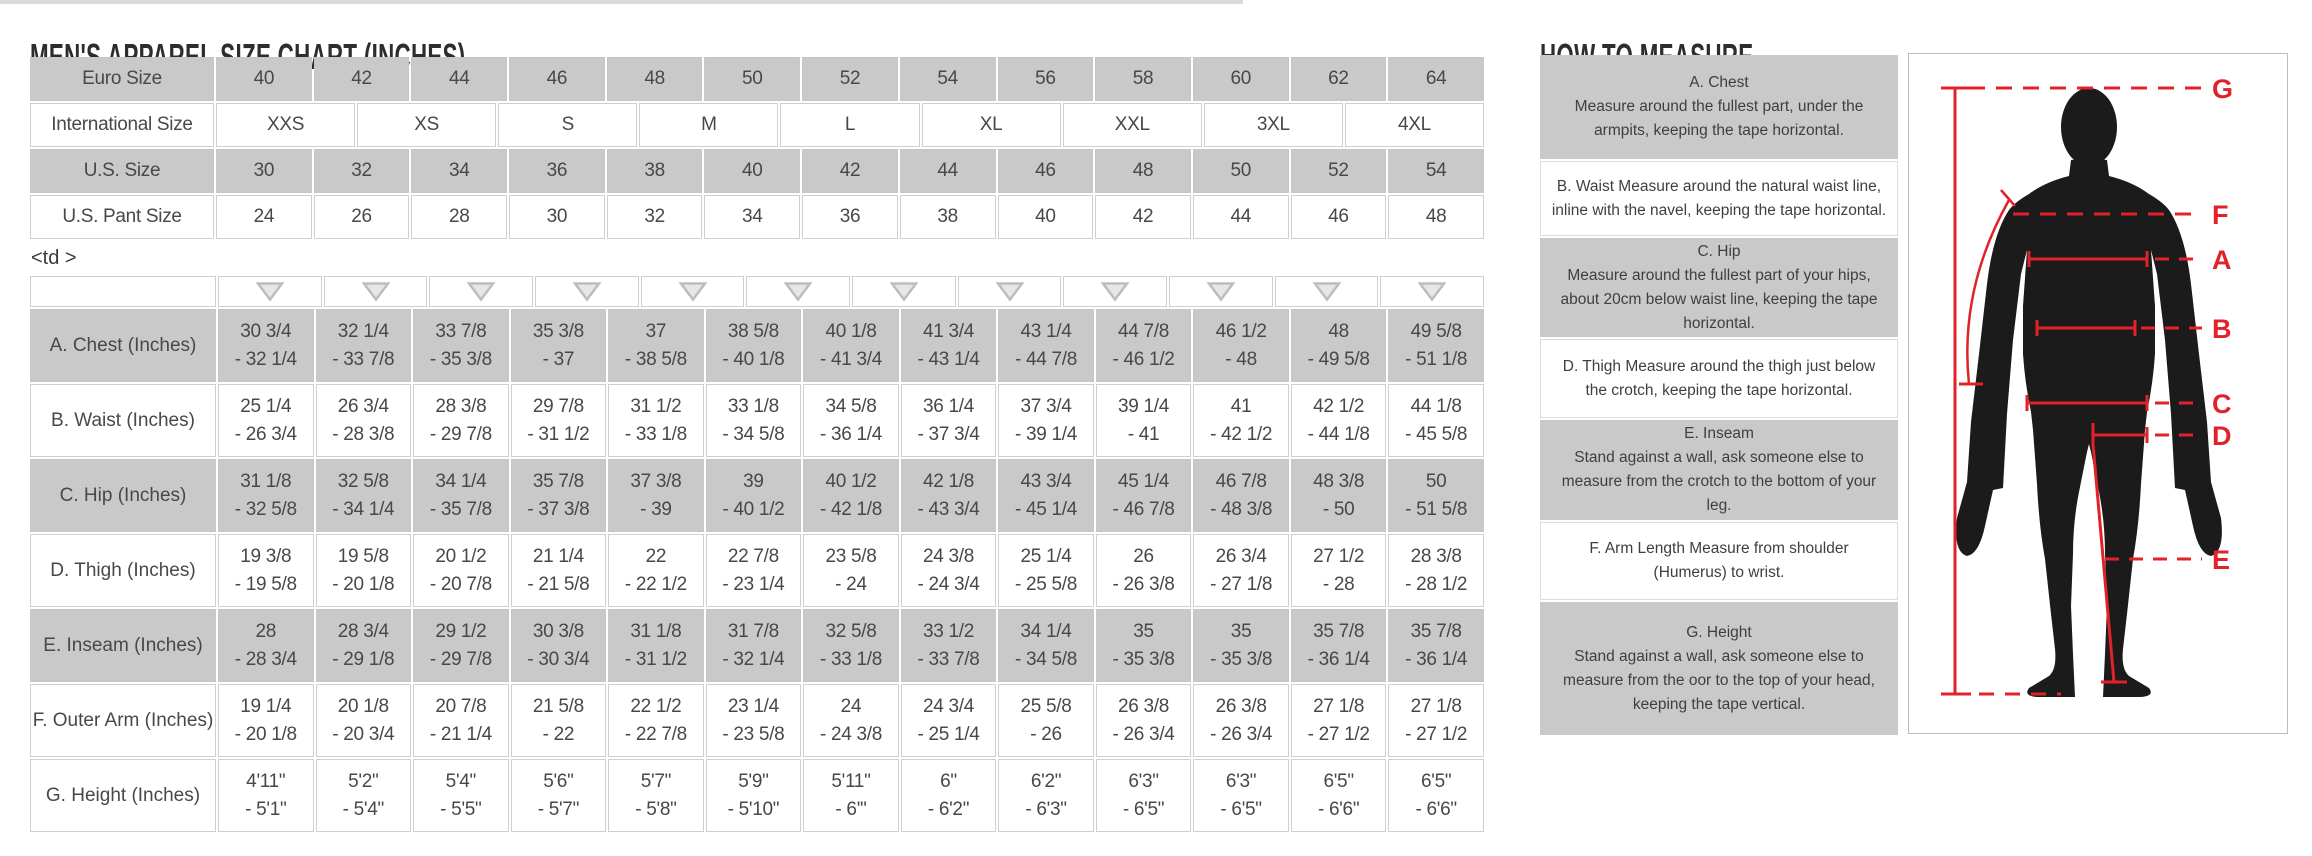 This screenshot has width=2312, height=856. Describe the element at coordinates (851, 645) in the screenshot. I see `measurement-range-cell: 32 5/8 - 33 1/8` at that location.